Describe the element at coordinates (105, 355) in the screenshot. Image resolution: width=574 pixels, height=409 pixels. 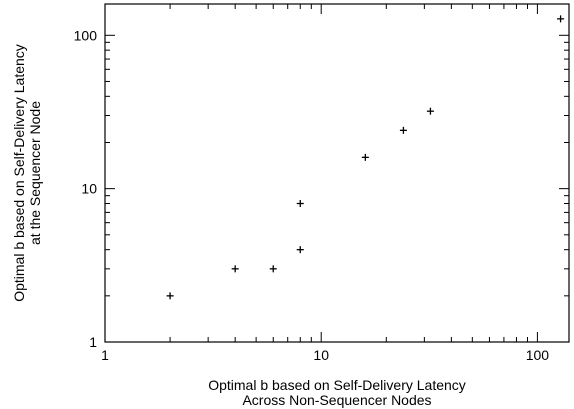
I see `x-tick-label: 1` at that location.